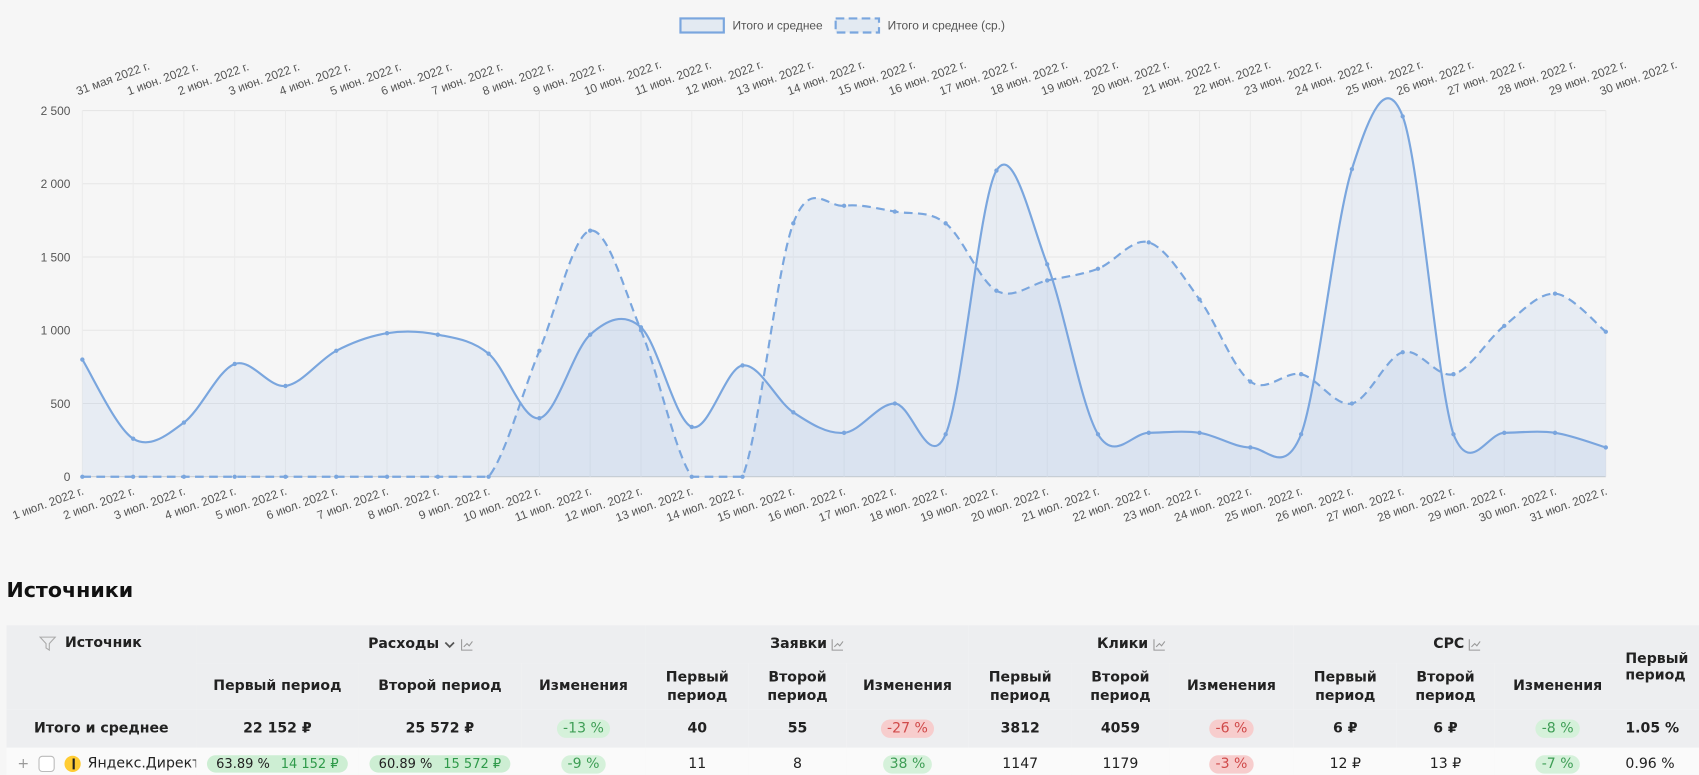  I want to click on table-cell: -8 %, so click(1558, 728).